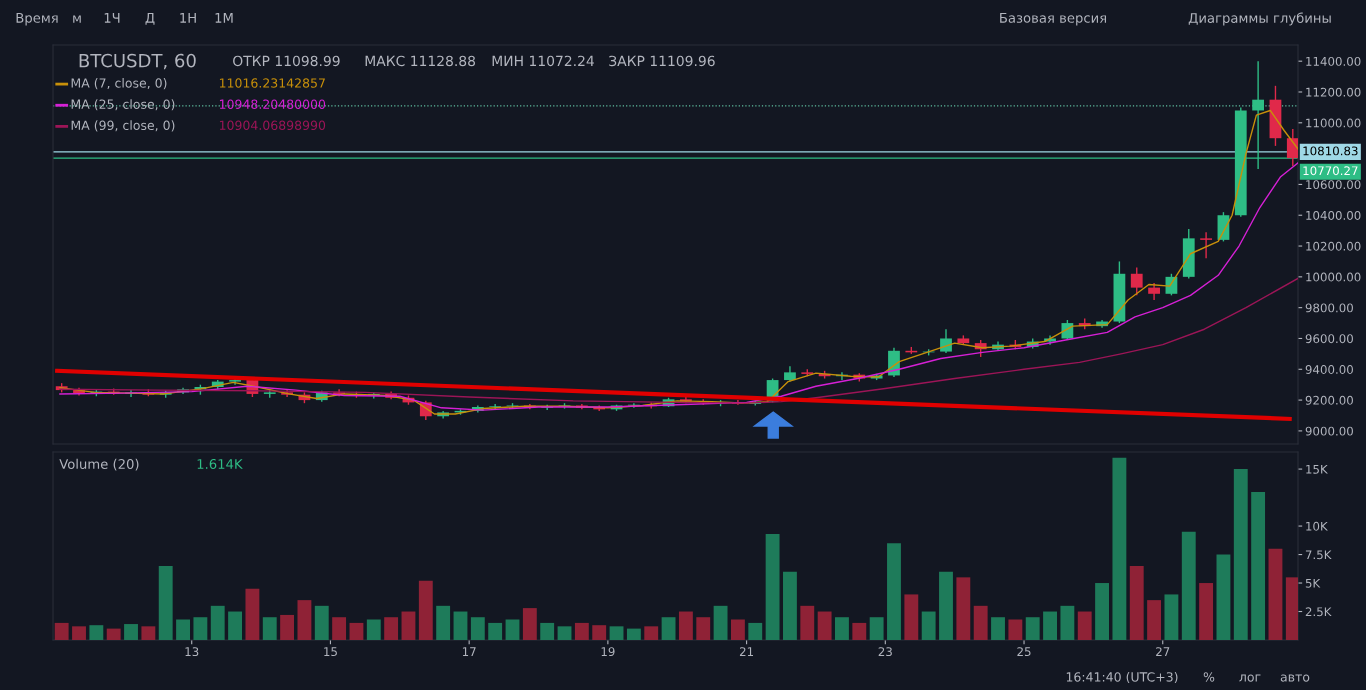  I want to click on y-tick-label: 7.5K, so click(1318, 555).